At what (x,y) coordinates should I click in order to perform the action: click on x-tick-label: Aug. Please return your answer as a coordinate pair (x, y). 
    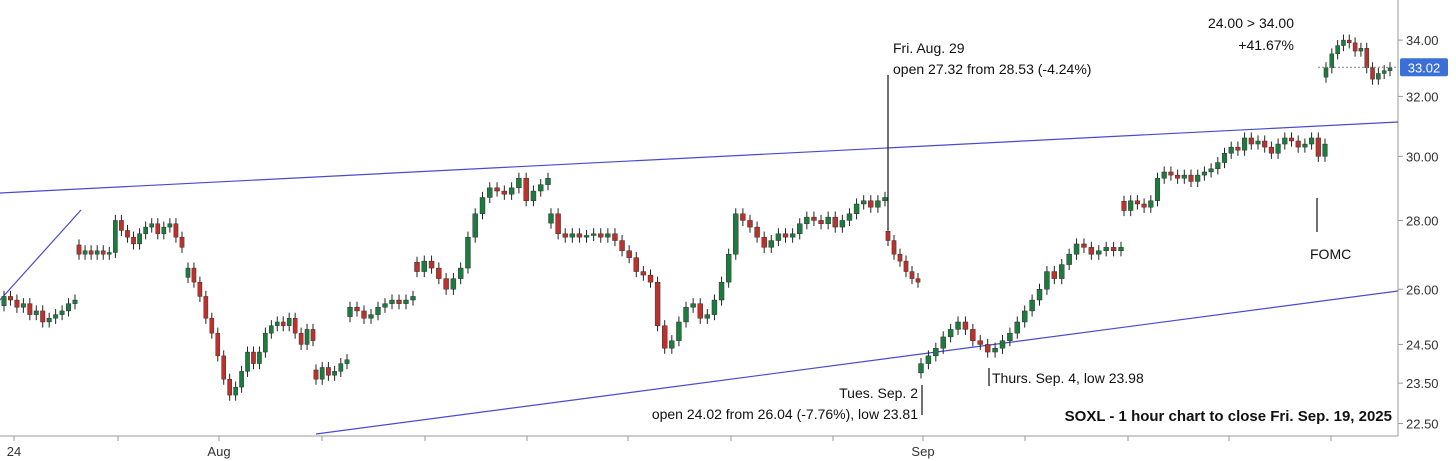
    Looking at the image, I should click on (218, 451).